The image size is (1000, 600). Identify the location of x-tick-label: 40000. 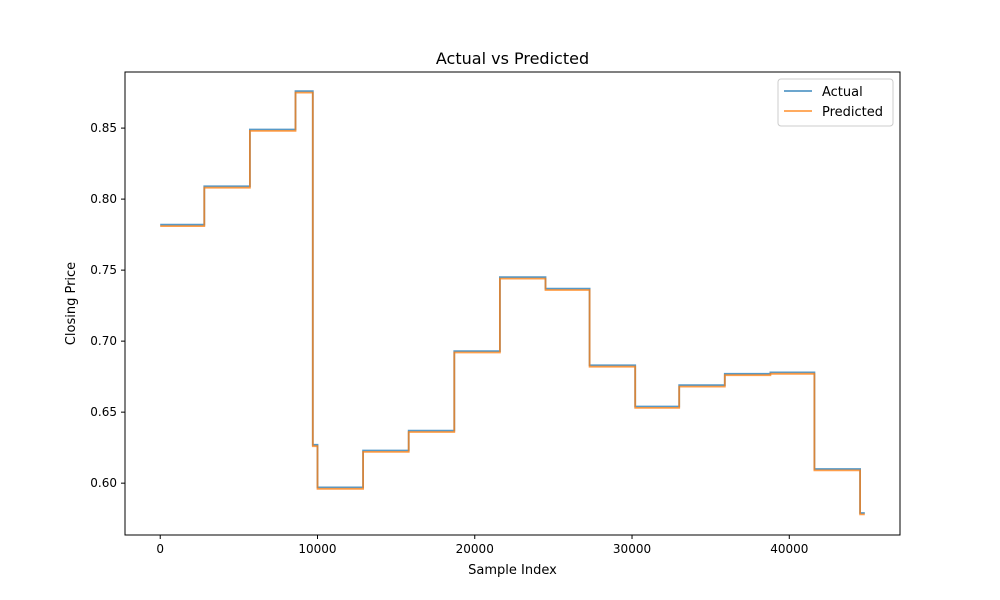
(789, 549).